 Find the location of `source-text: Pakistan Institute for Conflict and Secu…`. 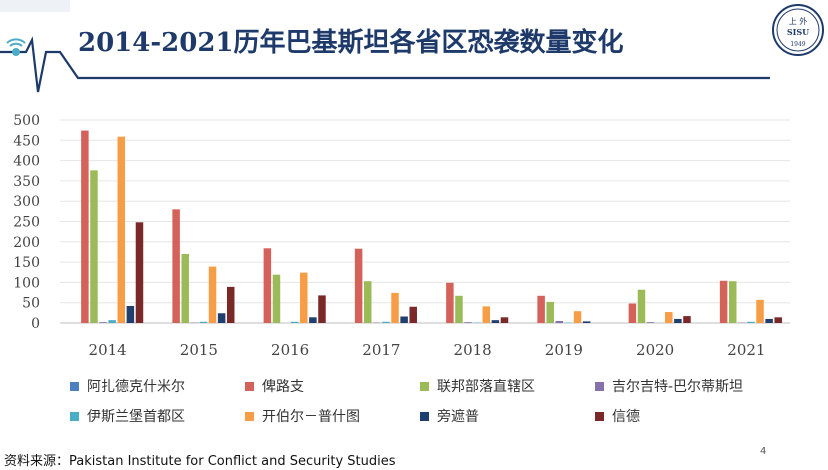

source-text: Pakistan Institute for Conflict and Secu… is located at coordinates (232, 461).